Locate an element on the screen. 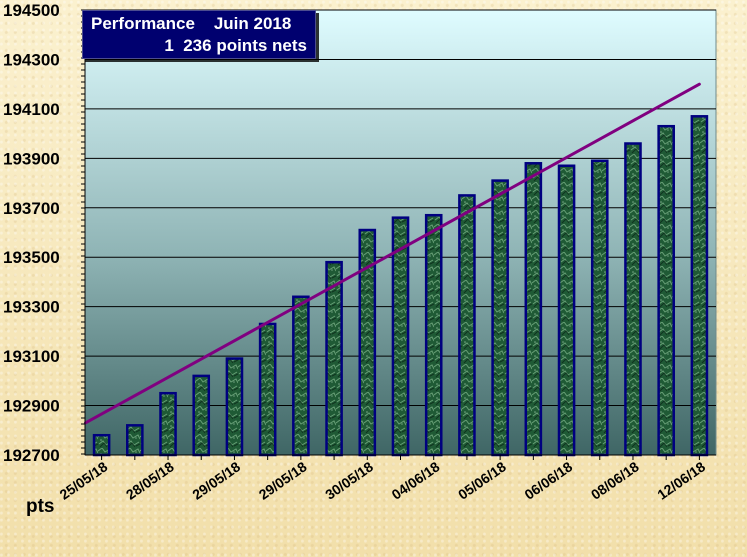 The height and width of the screenshot is (557, 747). x-tick-label: 05/06/18 is located at coordinates (482, 480).